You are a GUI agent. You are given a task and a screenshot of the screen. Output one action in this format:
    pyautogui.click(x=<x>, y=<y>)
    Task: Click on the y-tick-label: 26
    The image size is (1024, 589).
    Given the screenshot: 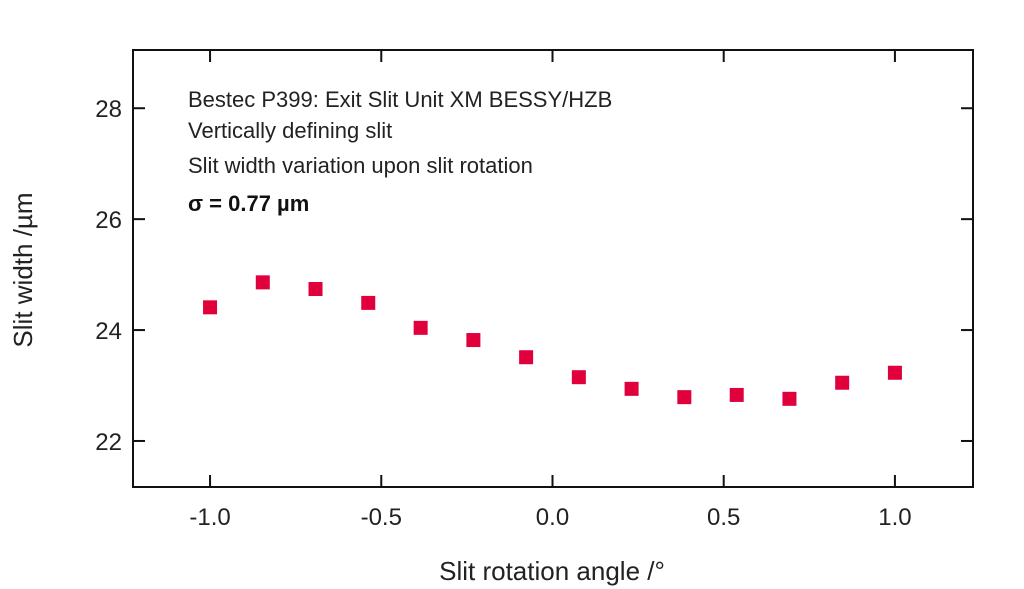 What is the action you would take?
    pyautogui.click(x=108, y=220)
    